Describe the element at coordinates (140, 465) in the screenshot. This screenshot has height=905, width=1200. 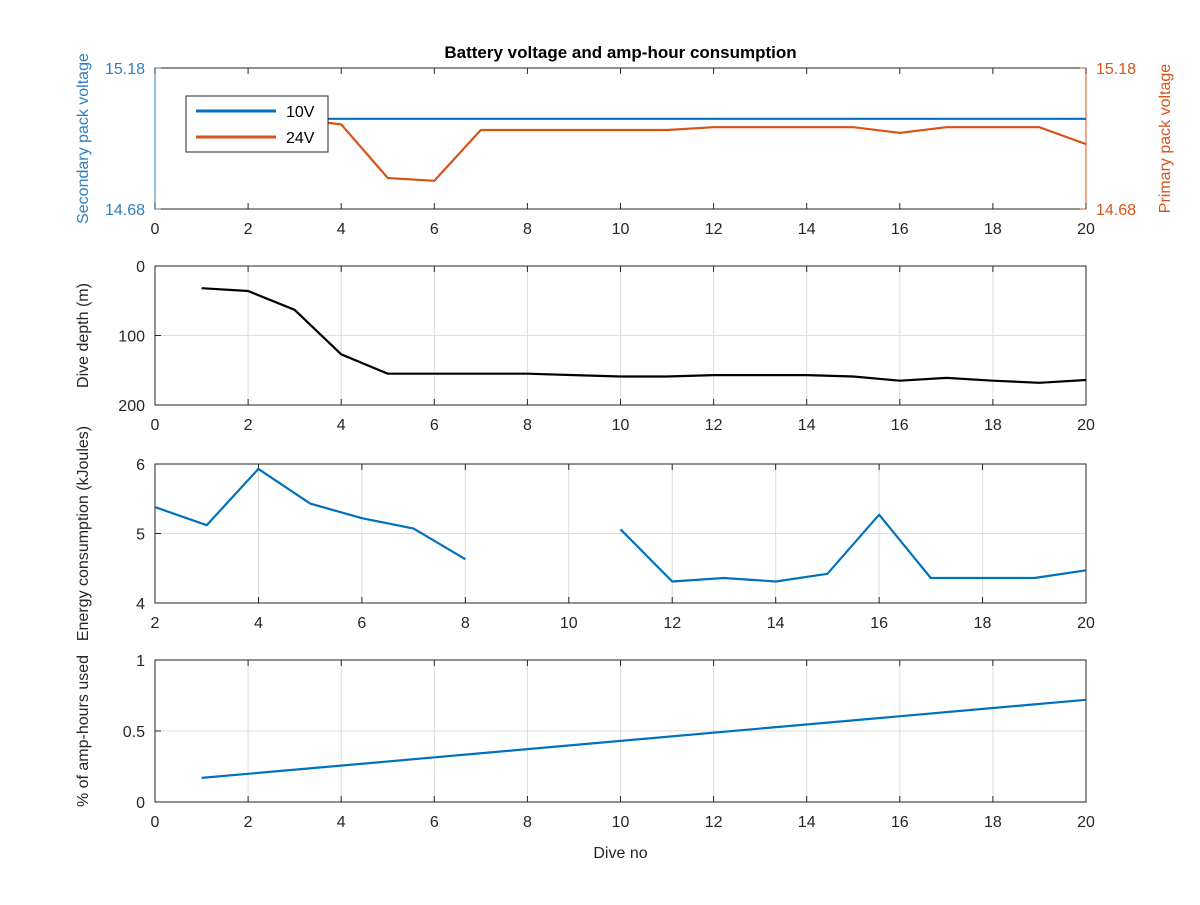
I see `y-tick-label: 6` at that location.